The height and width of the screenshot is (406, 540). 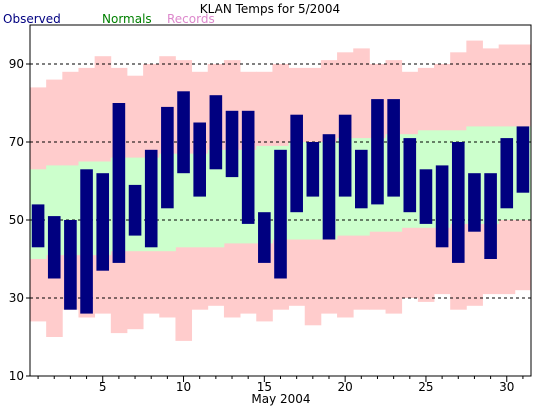 What do you see at coordinates (32, 19) in the screenshot?
I see `legend-observed: Observed` at bounding box center [32, 19].